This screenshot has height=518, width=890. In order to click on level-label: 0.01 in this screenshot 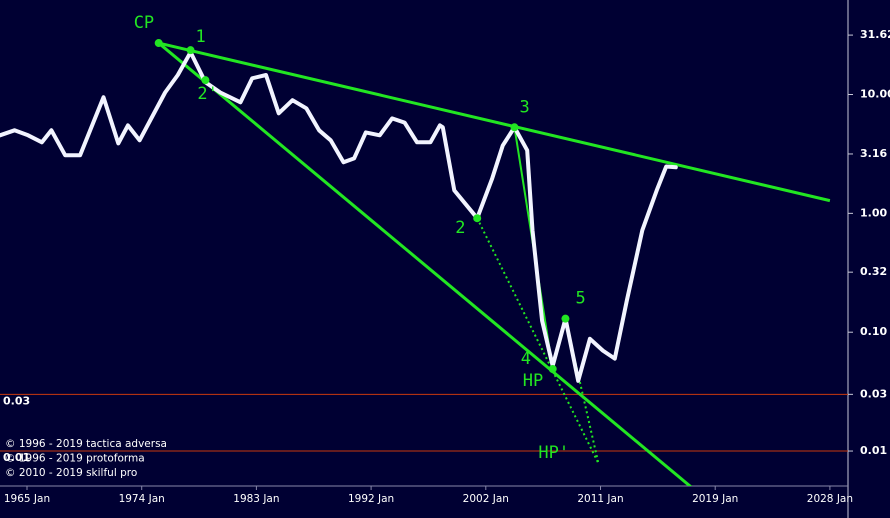, I will do `click(16, 457)`.